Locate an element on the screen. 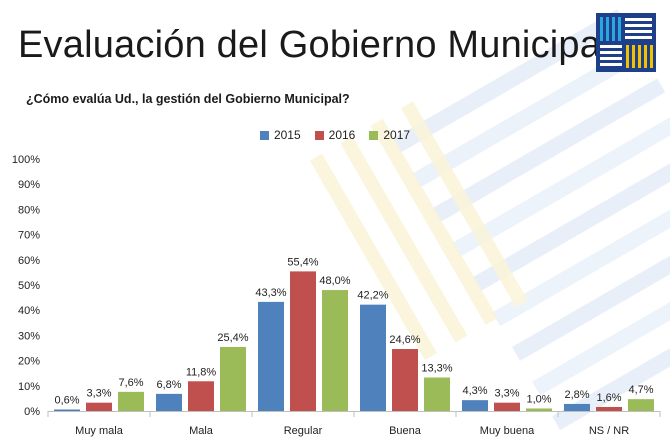 This screenshot has width=670, height=448. y-tick-label: 30% is located at coordinates (29, 336).